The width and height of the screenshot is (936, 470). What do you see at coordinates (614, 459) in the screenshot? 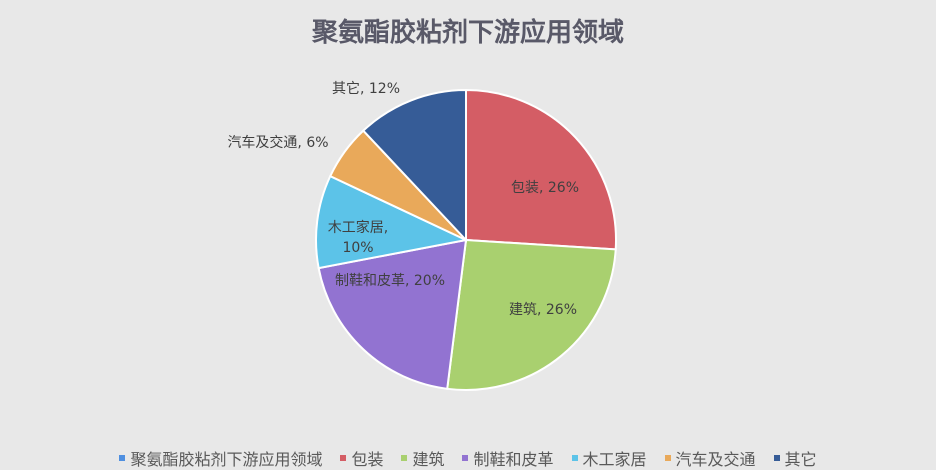
I see `legend-label: 木工家居` at bounding box center [614, 459].